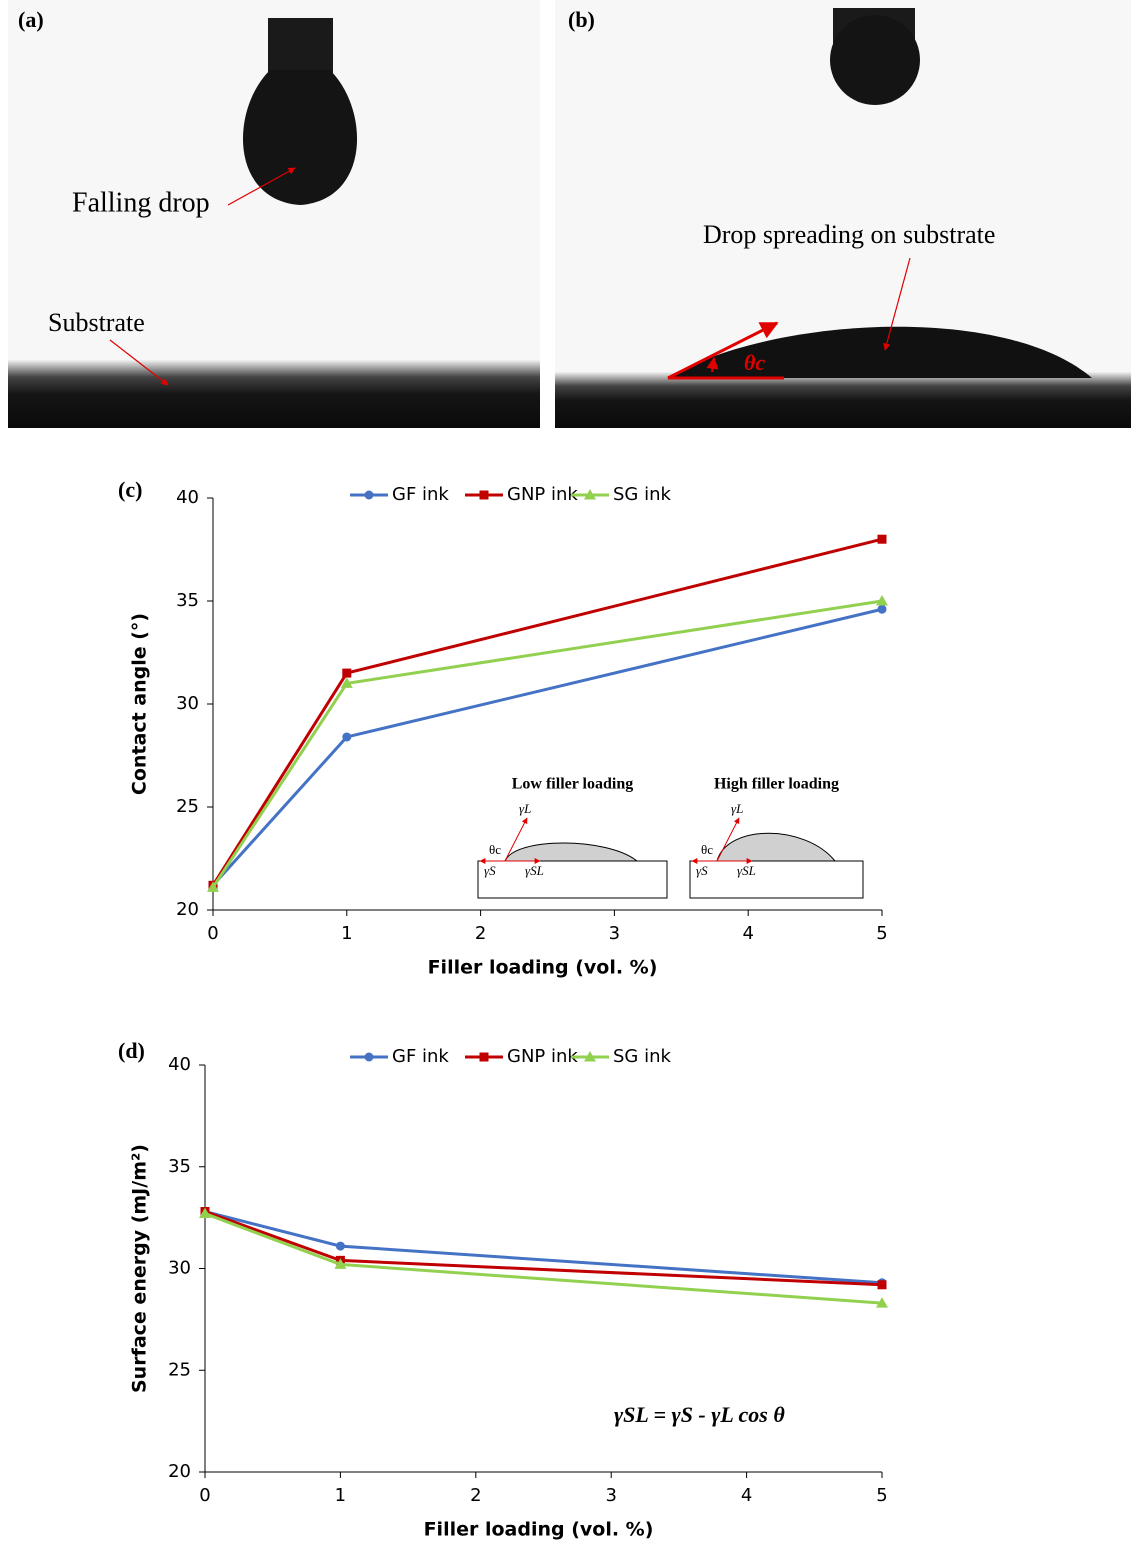 The height and width of the screenshot is (1541, 1131). I want to click on equation: γSL = γS - γL cos θ, so click(699, 1414).